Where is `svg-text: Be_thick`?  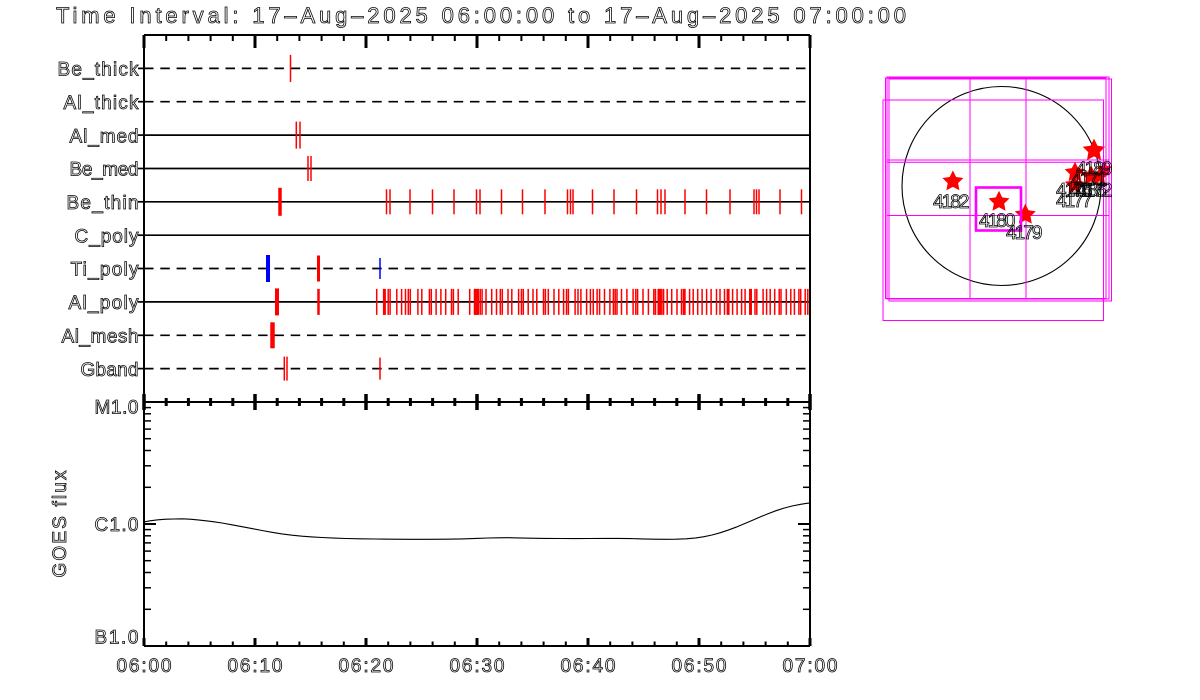
svg-text: Be_thick is located at coordinates (99, 70).